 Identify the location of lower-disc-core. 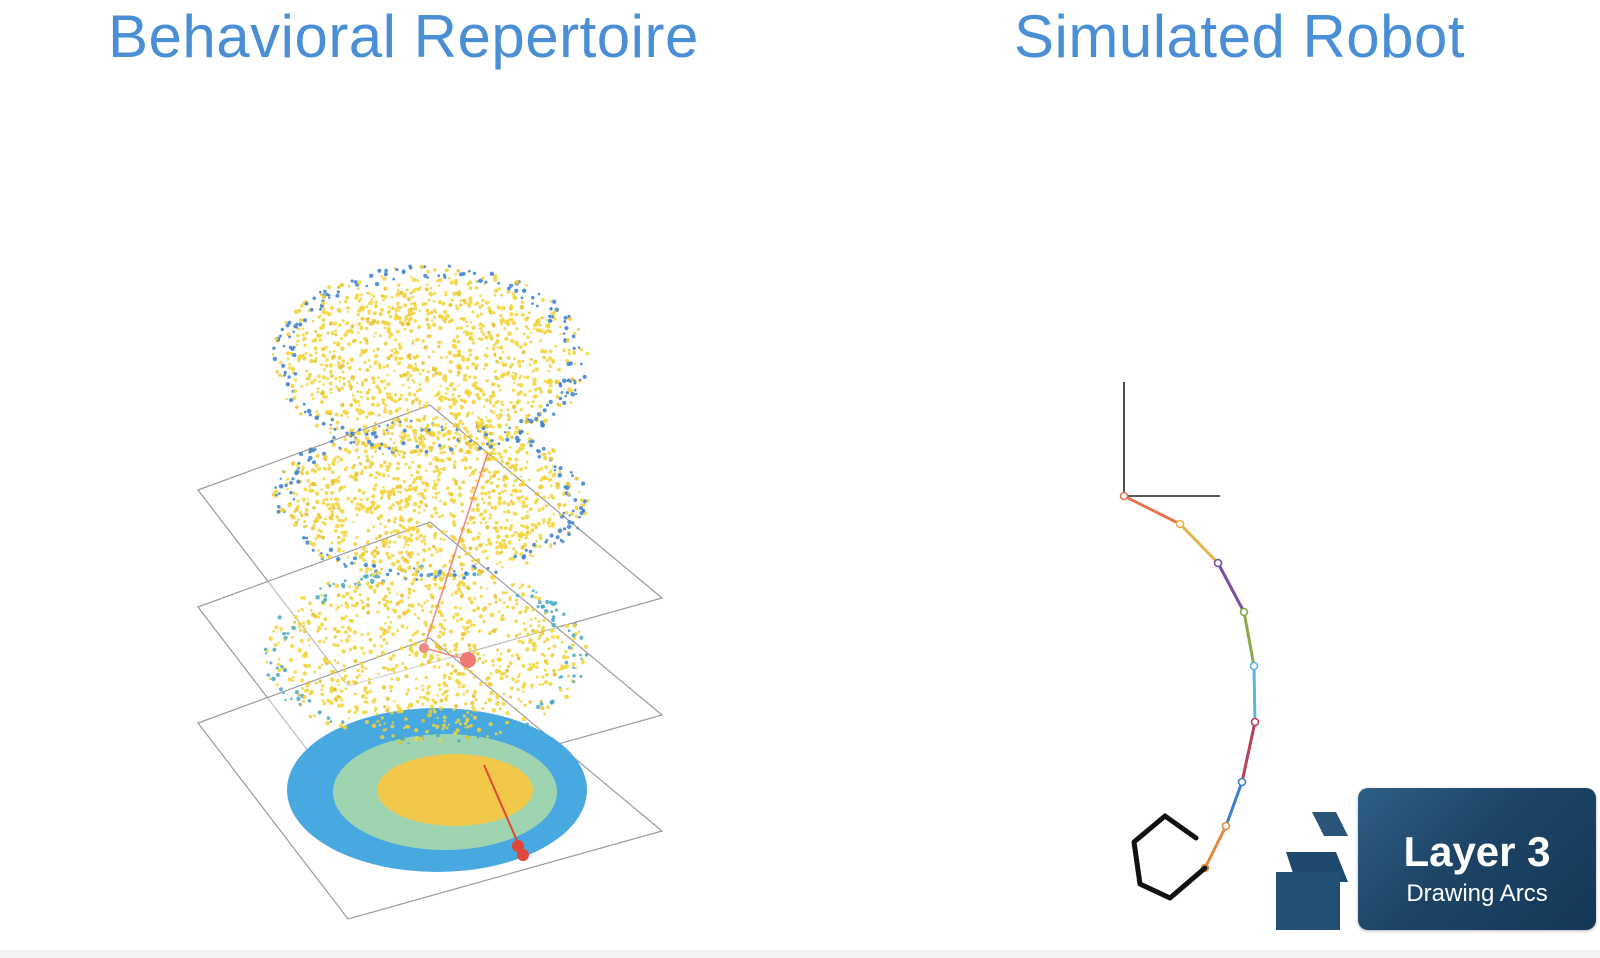
(455, 790).